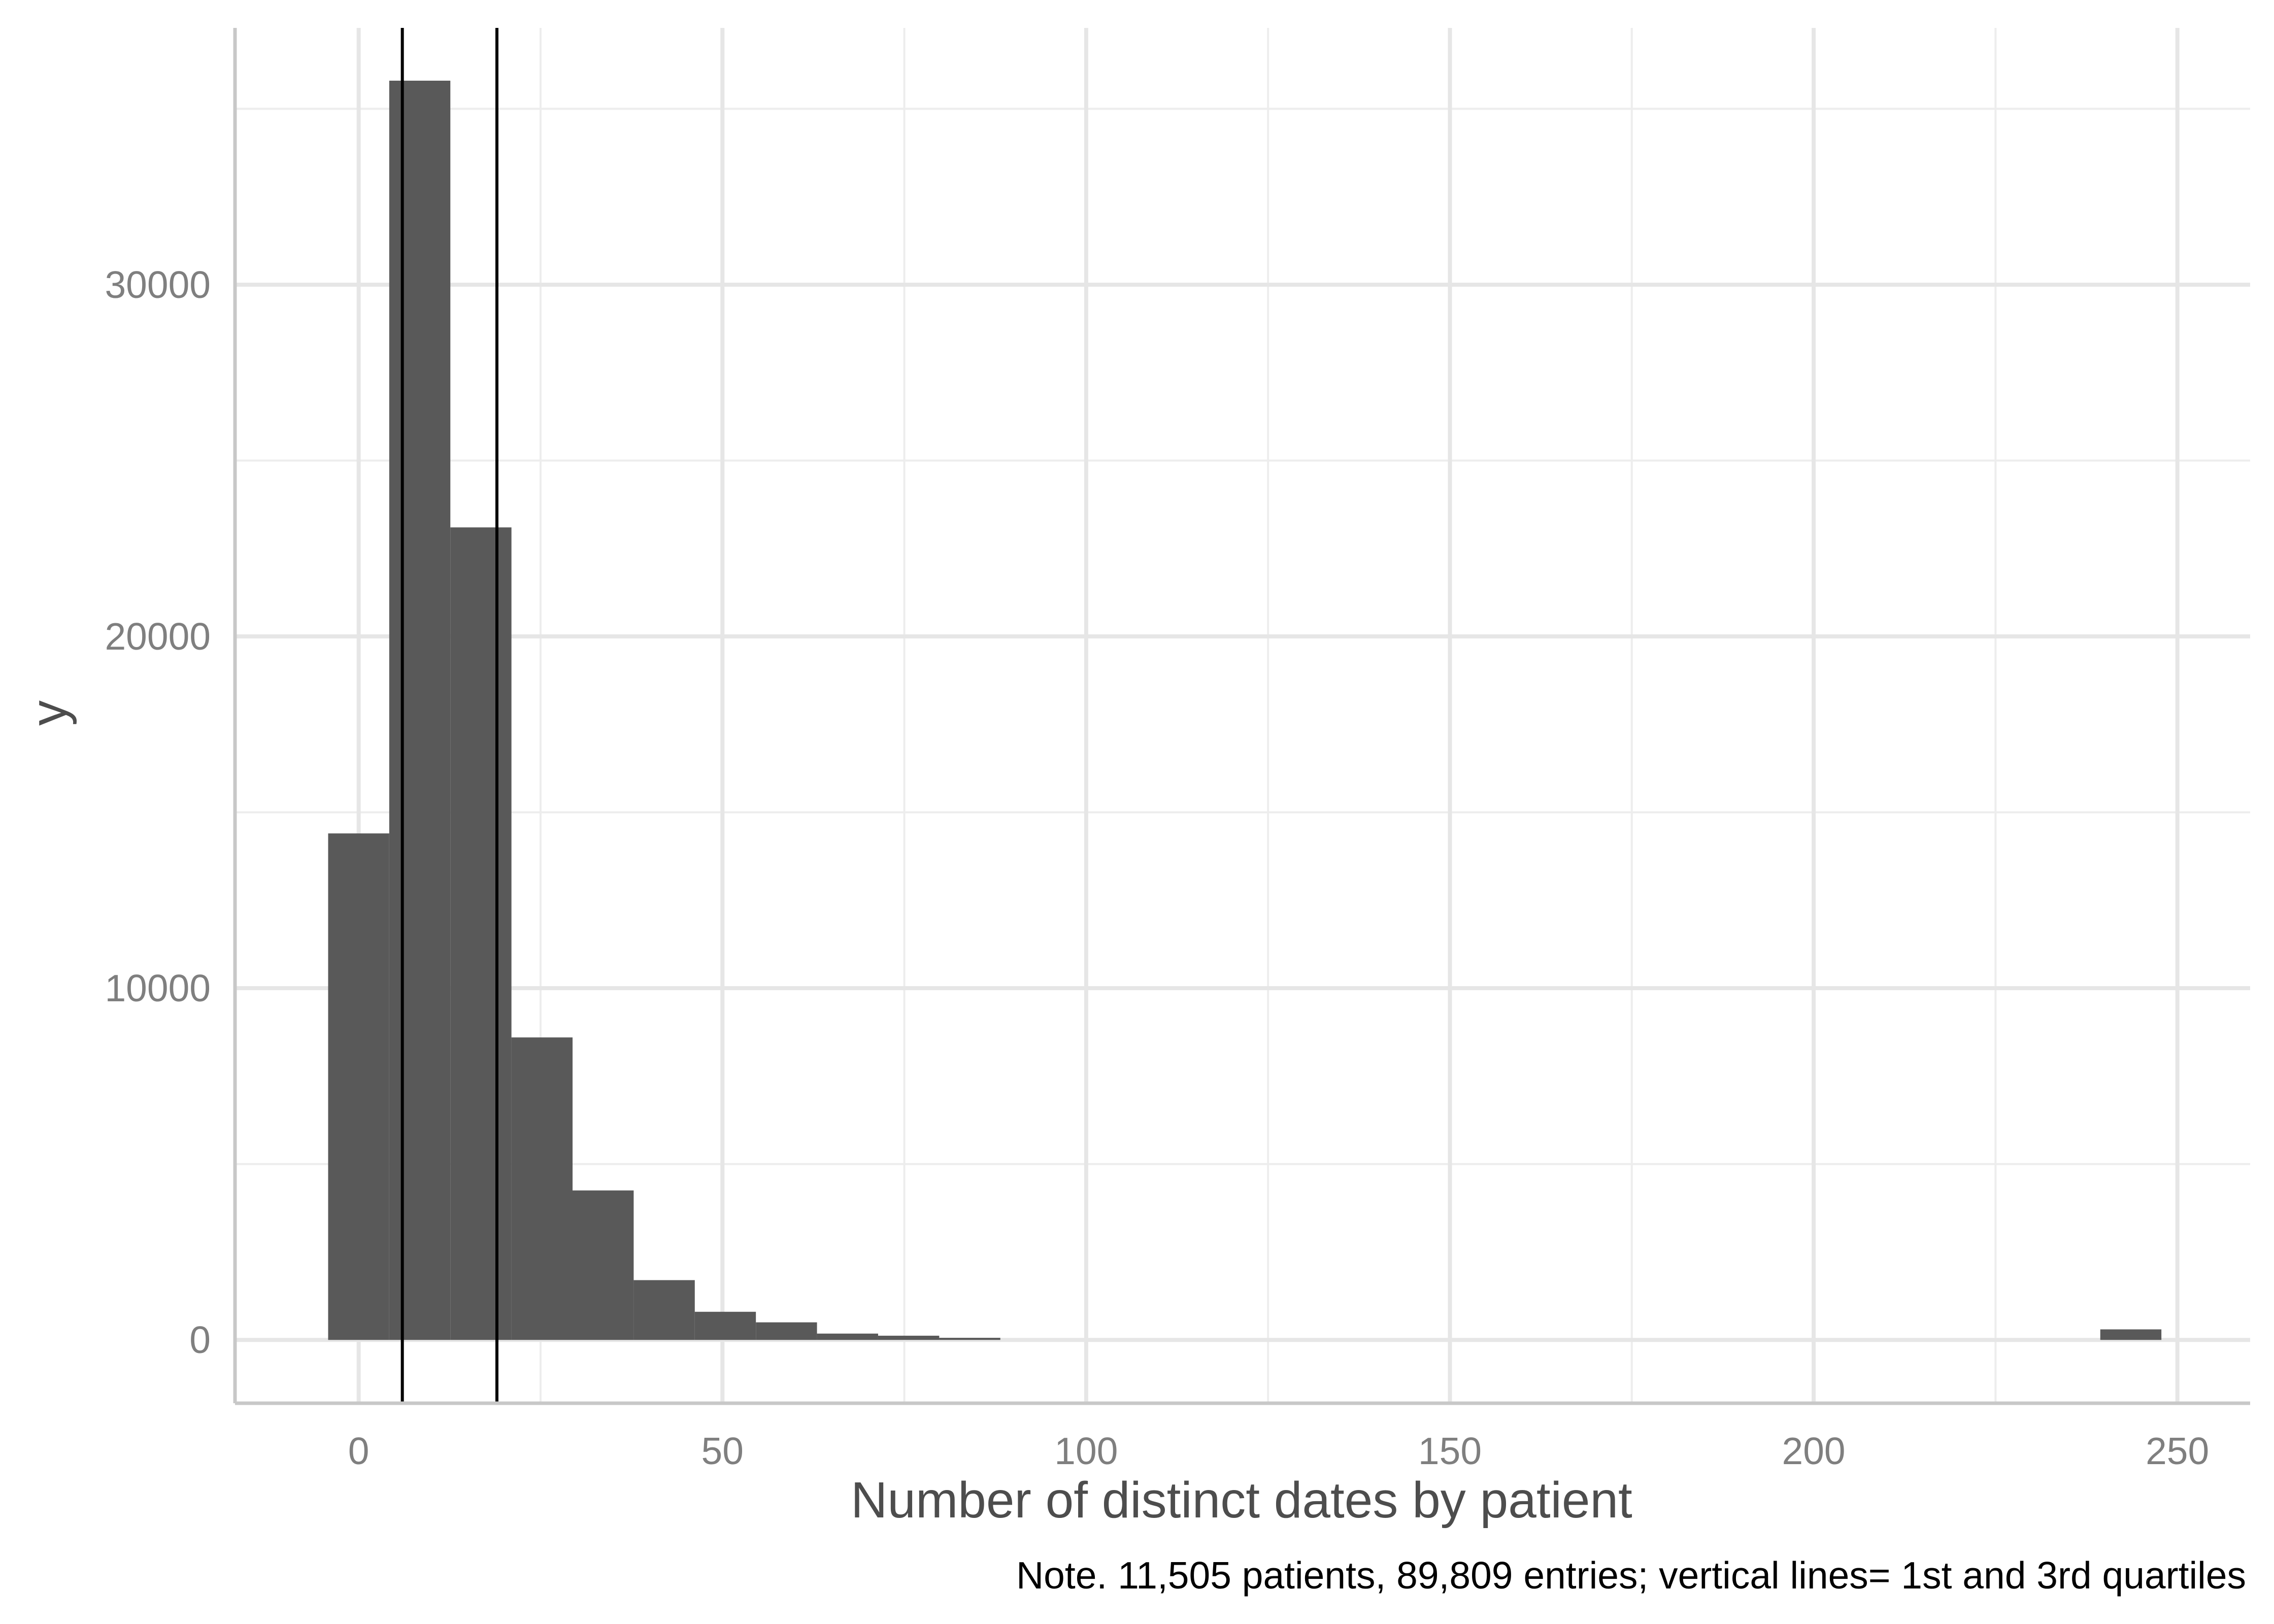  What do you see at coordinates (1241, 1500) in the screenshot?
I see `x-axis-title: Number of distinct dates by patient` at bounding box center [1241, 1500].